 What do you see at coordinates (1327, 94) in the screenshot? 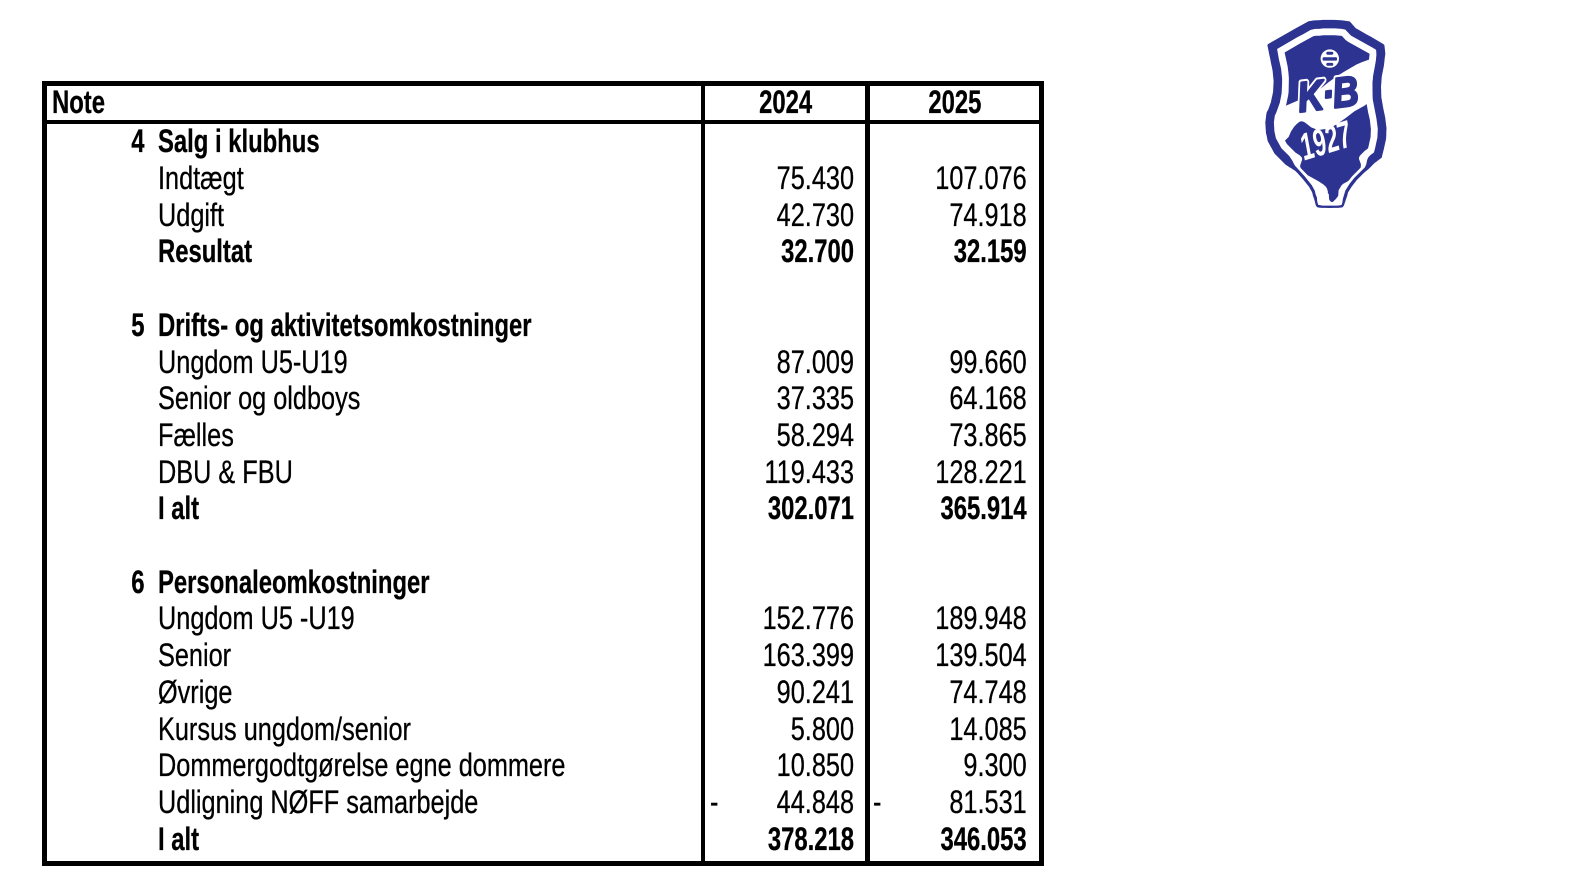
I see `svg-text: K·B` at bounding box center [1327, 94].